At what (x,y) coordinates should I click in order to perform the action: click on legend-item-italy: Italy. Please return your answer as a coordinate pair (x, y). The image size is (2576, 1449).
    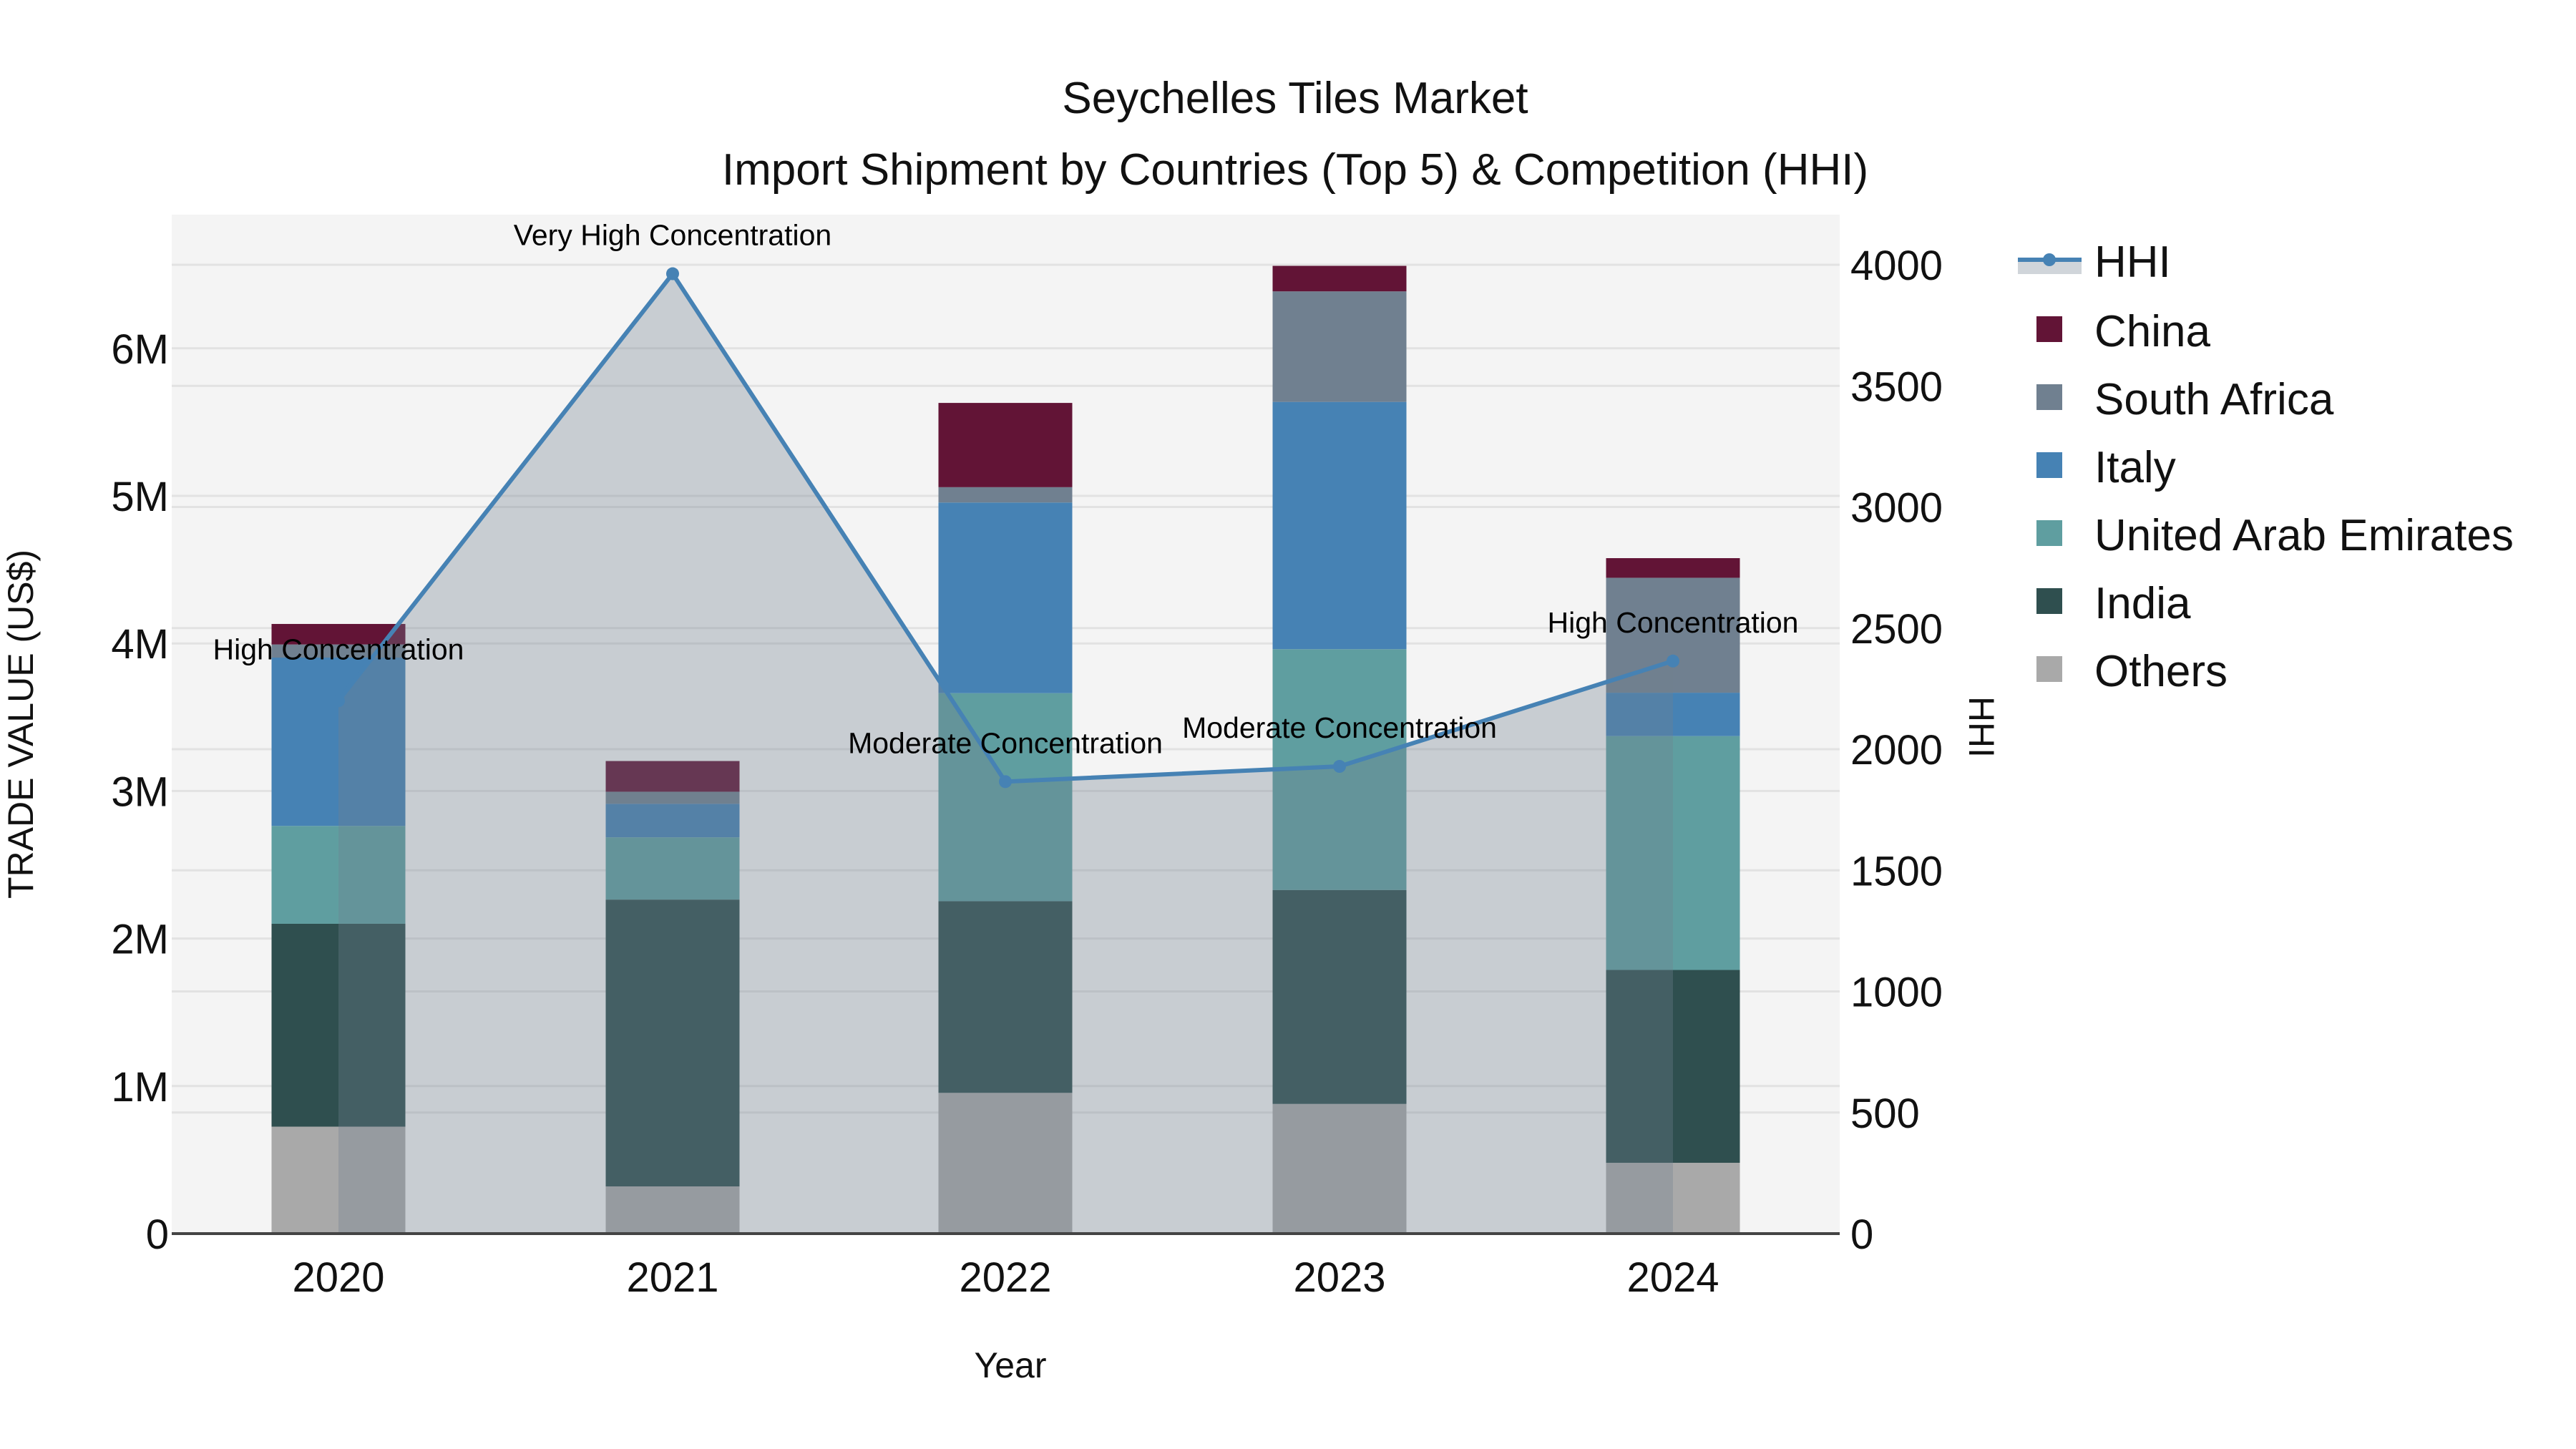
    Looking at the image, I should click on (2106, 467).